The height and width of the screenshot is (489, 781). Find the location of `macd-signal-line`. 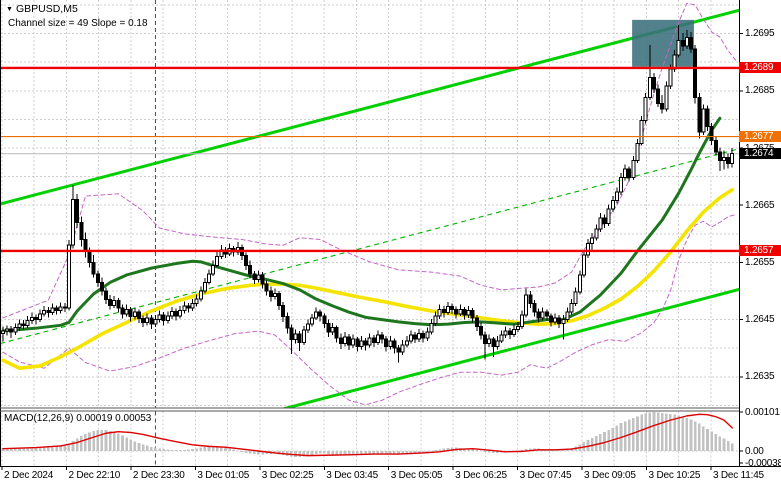

macd-signal-line is located at coordinates (367, 435).